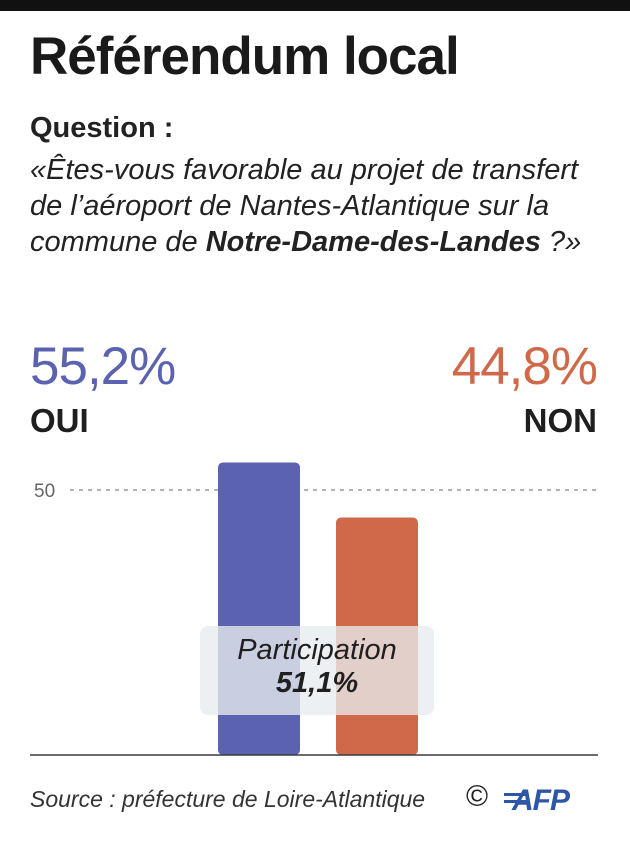 The width and height of the screenshot is (630, 842). What do you see at coordinates (102, 128) in the screenshot?
I see `question-label: Question :` at bounding box center [102, 128].